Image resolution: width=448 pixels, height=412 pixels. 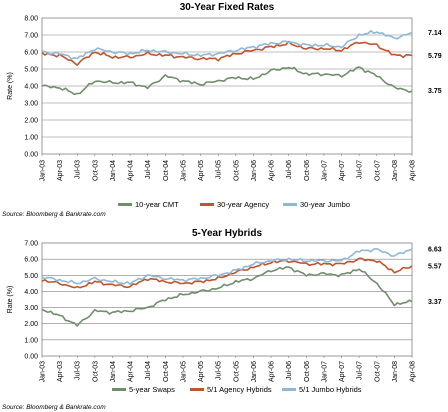 I want to click on end-value-label: 7.14, so click(x=435, y=33).